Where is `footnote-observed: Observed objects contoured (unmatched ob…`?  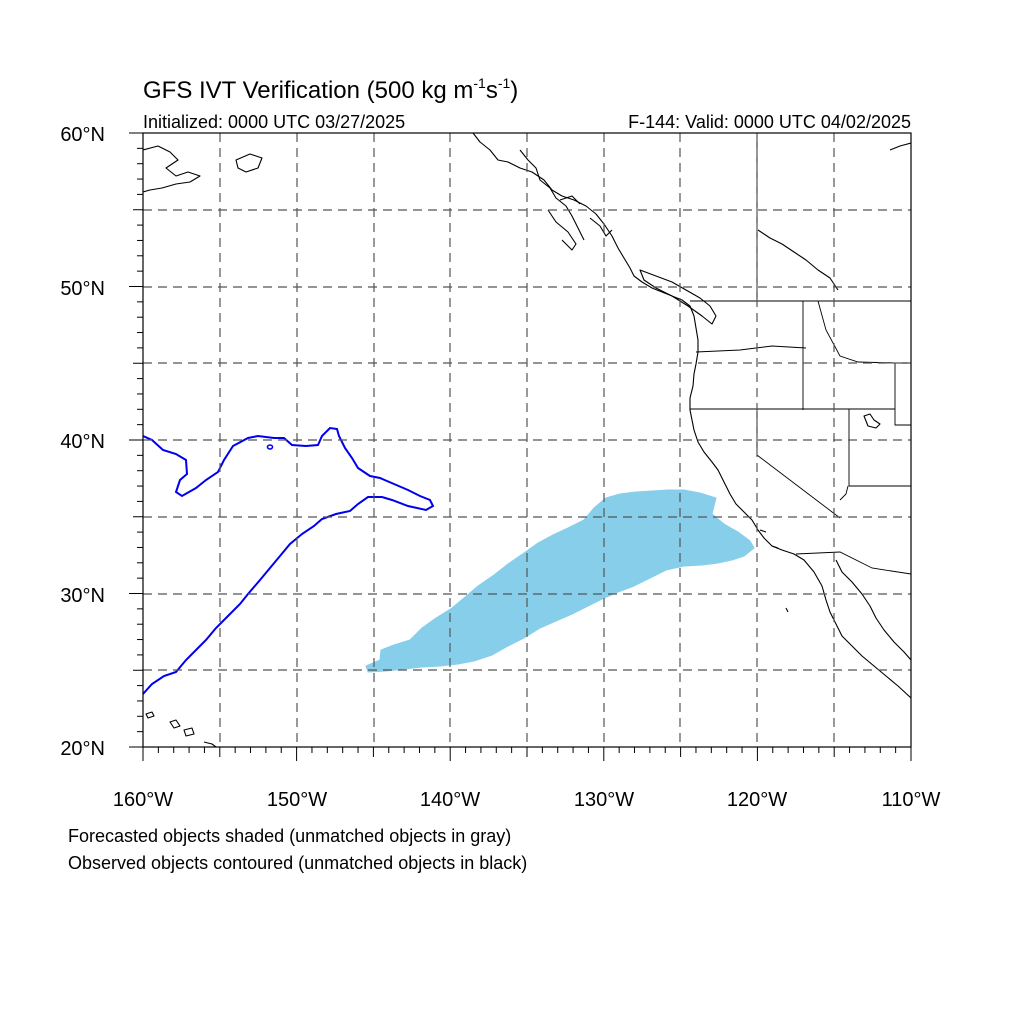 footnote-observed: Observed objects contoured (unmatched ob… is located at coordinates (297, 863).